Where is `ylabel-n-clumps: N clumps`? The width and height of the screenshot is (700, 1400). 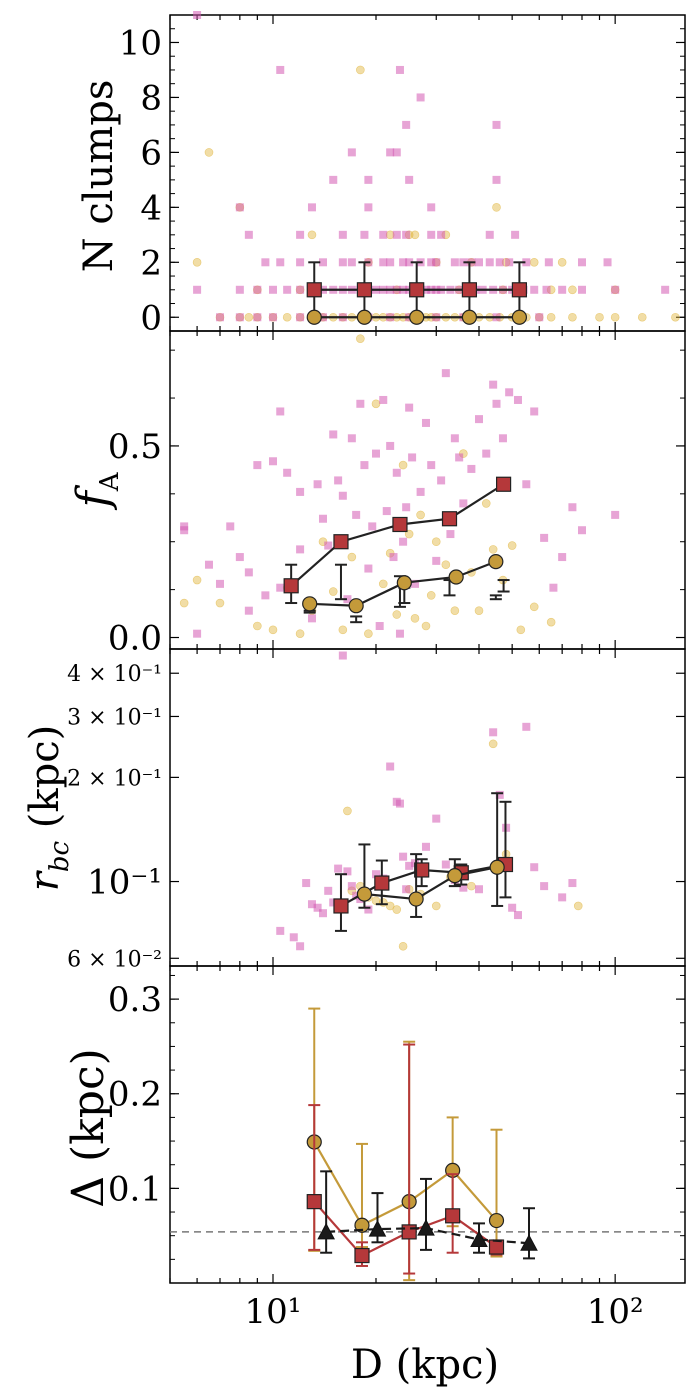 ylabel-n-clumps: N clumps is located at coordinates (99, 176).